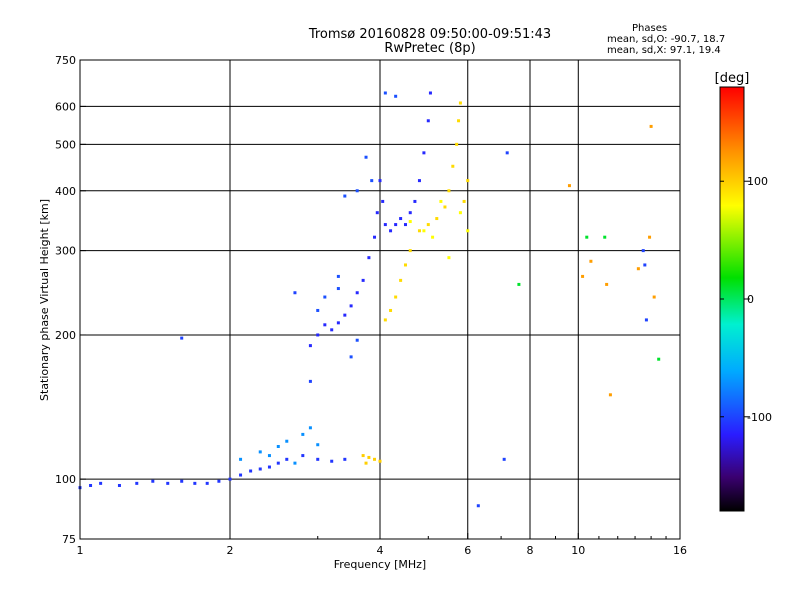 This screenshot has height=600, width=800. What do you see at coordinates (467, 550) in the screenshot?
I see `x-tick-label: 6` at bounding box center [467, 550].